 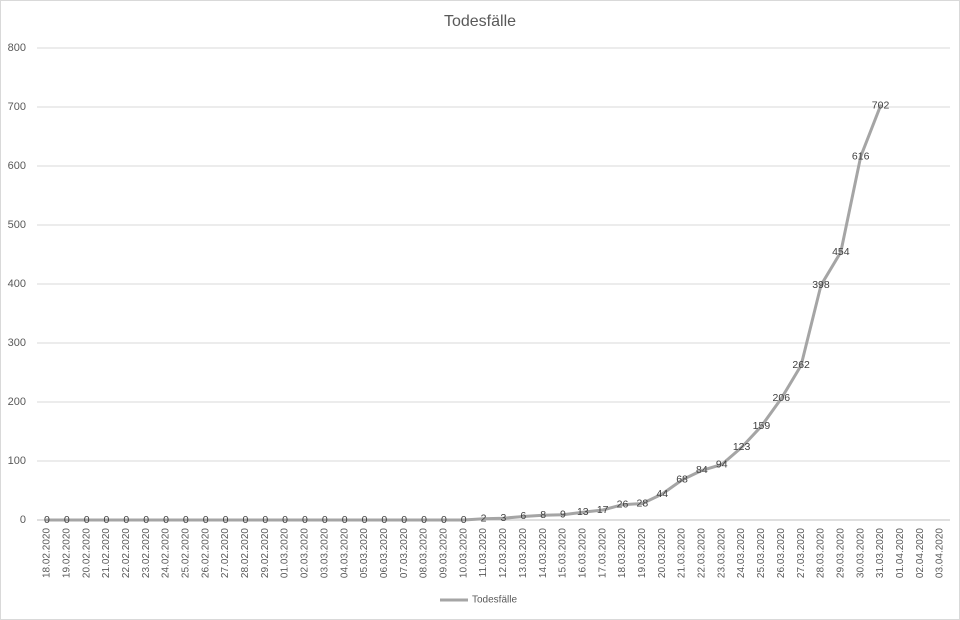 I want to click on x-tick-label: 07.03.2020, so click(x=404, y=553).